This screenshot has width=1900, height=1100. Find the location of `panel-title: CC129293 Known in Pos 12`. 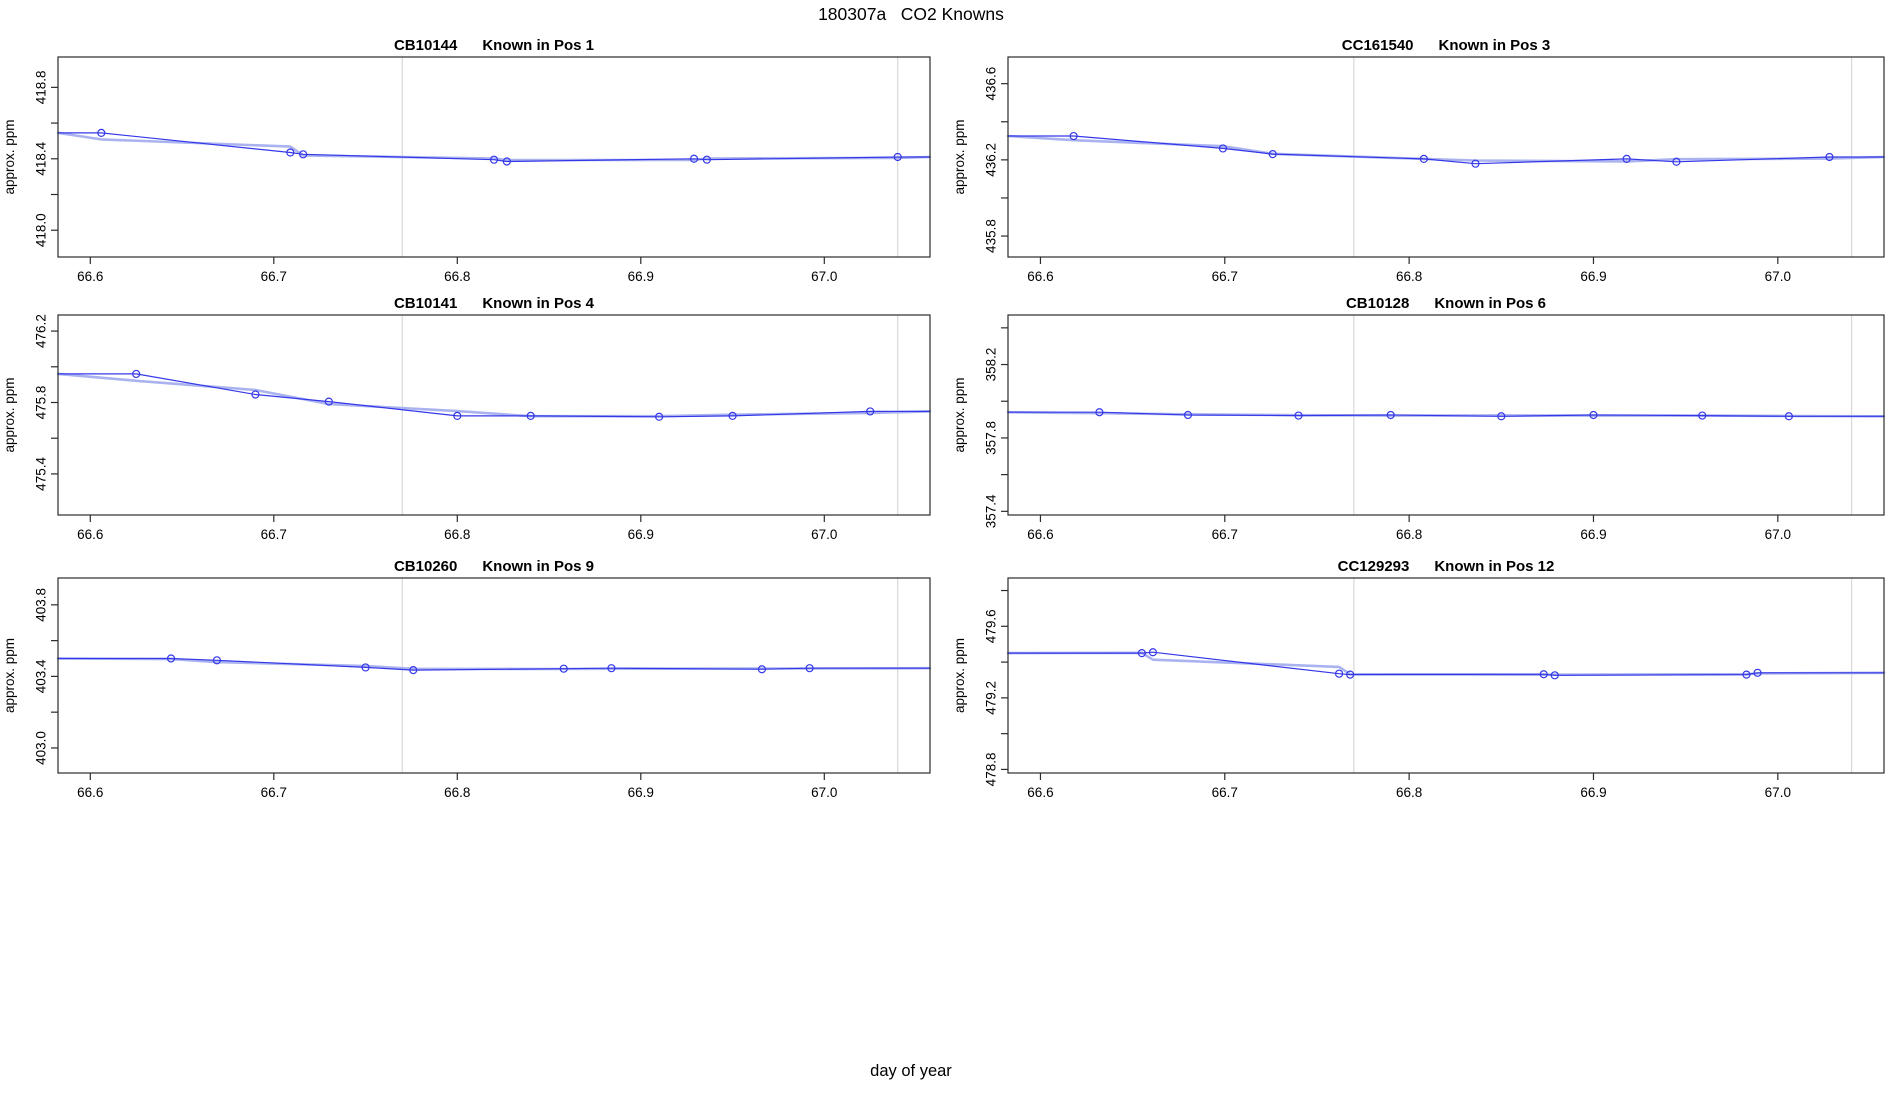

panel-title: CC129293 Known in Pos 12 is located at coordinates (1446, 566).